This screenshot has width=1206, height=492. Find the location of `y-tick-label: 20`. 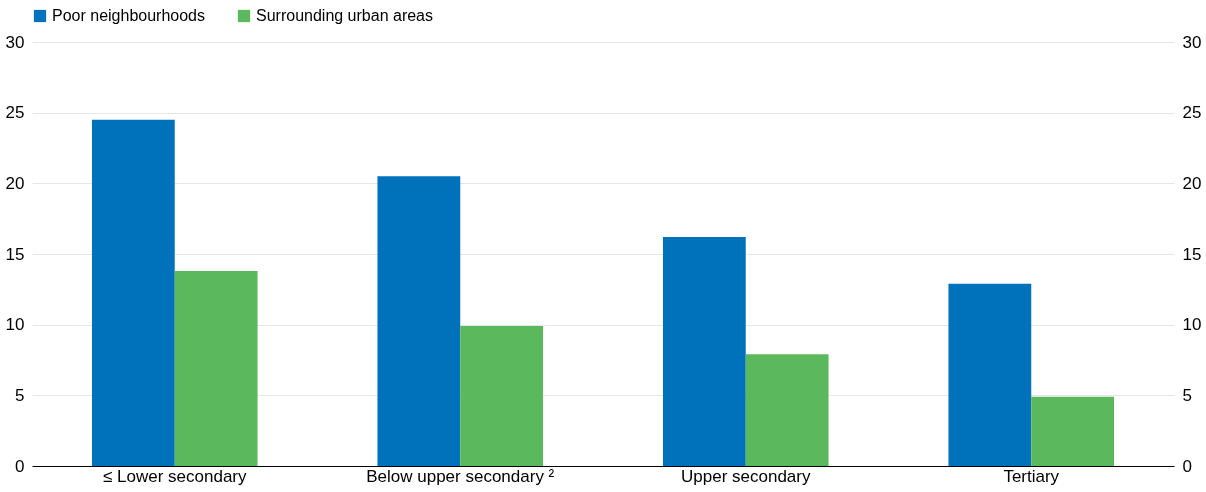

y-tick-label: 20 is located at coordinates (15, 183).